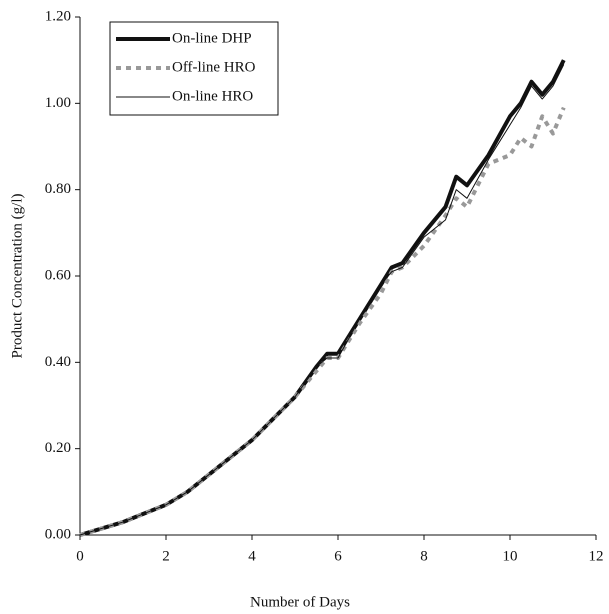 The image size is (609, 614). What do you see at coordinates (510, 556) in the screenshot?
I see `x-tick-label: 10` at bounding box center [510, 556].